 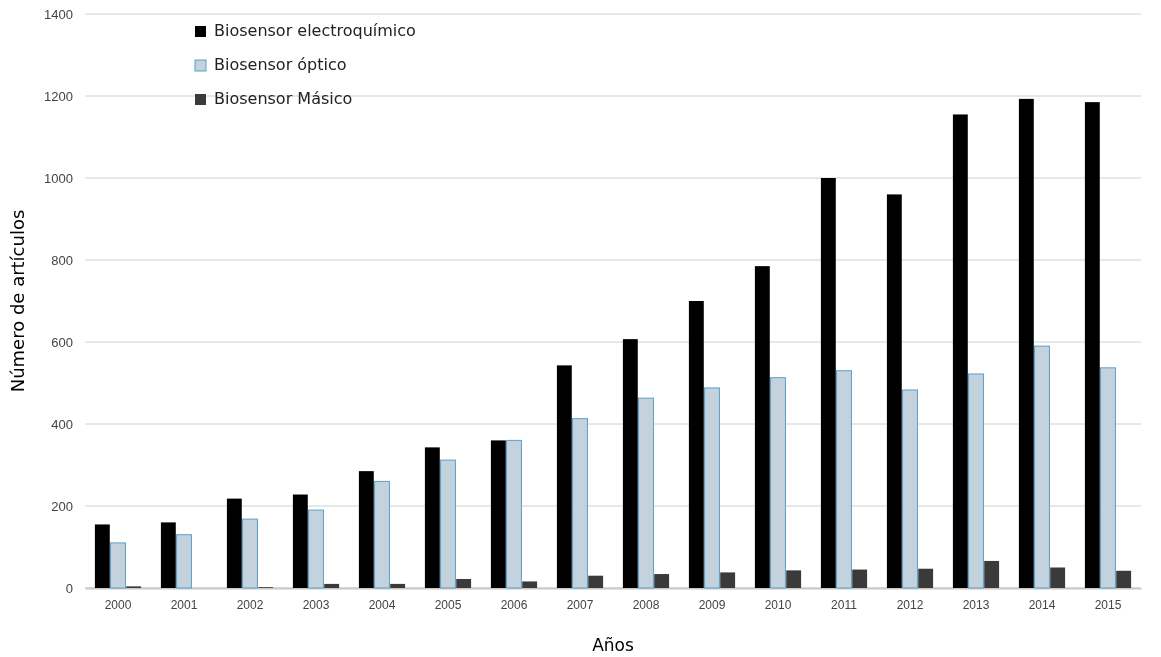 What do you see at coordinates (316, 604) in the screenshot?
I see `x-tick-label: 2003` at bounding box center [316, 604].